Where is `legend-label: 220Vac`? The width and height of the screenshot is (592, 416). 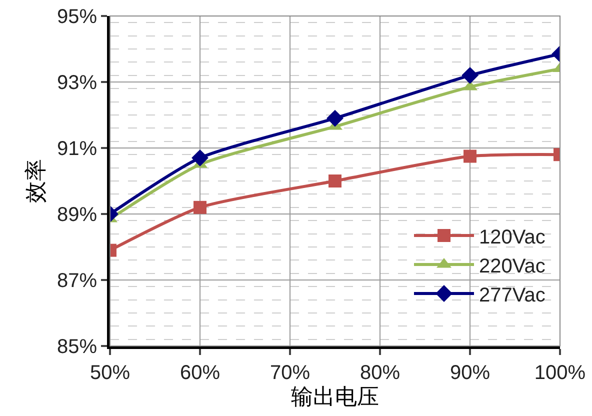
legend-label: 220Vac is located at coordinates (512, 266).